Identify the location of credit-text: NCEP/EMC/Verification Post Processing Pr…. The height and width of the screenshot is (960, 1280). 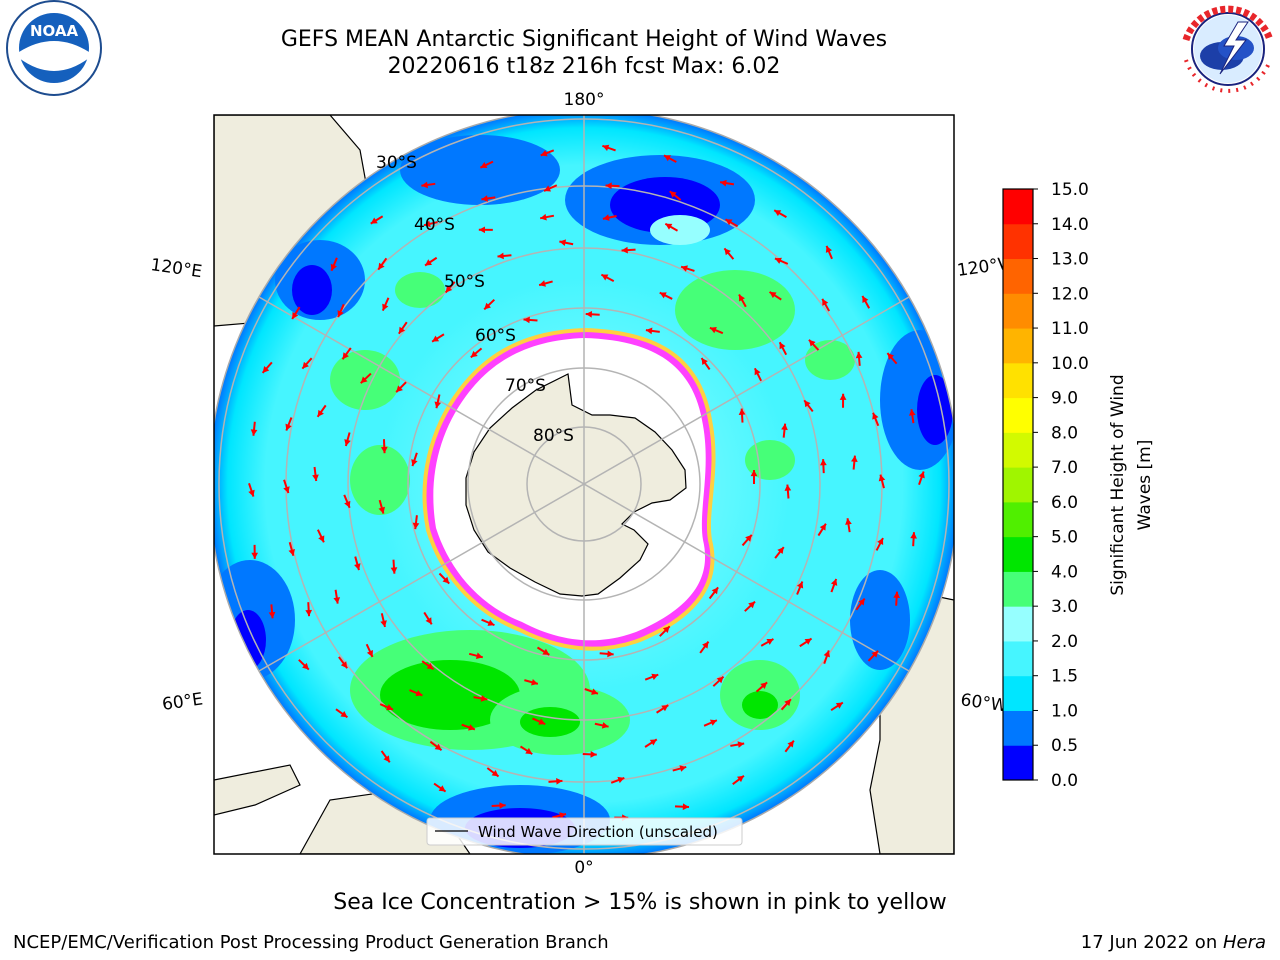
(311, 942).